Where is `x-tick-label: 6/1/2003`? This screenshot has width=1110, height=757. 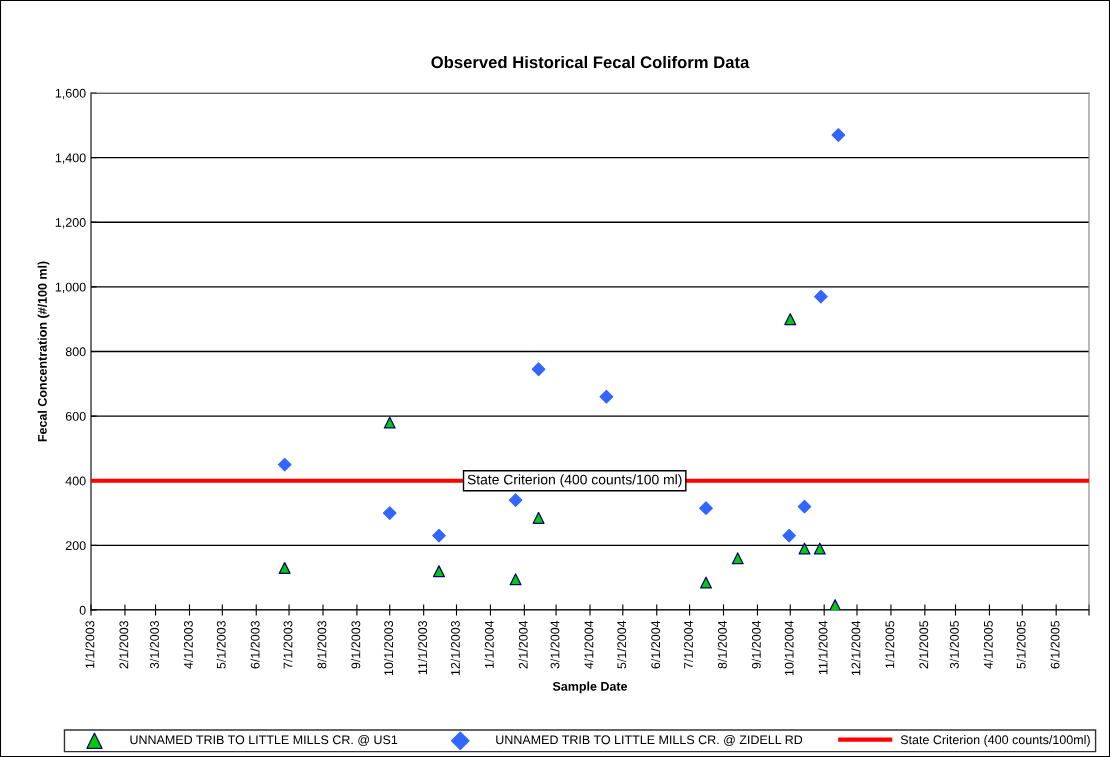
x-tick-label: 6/1/2003 is located at coordinates (255, 644).